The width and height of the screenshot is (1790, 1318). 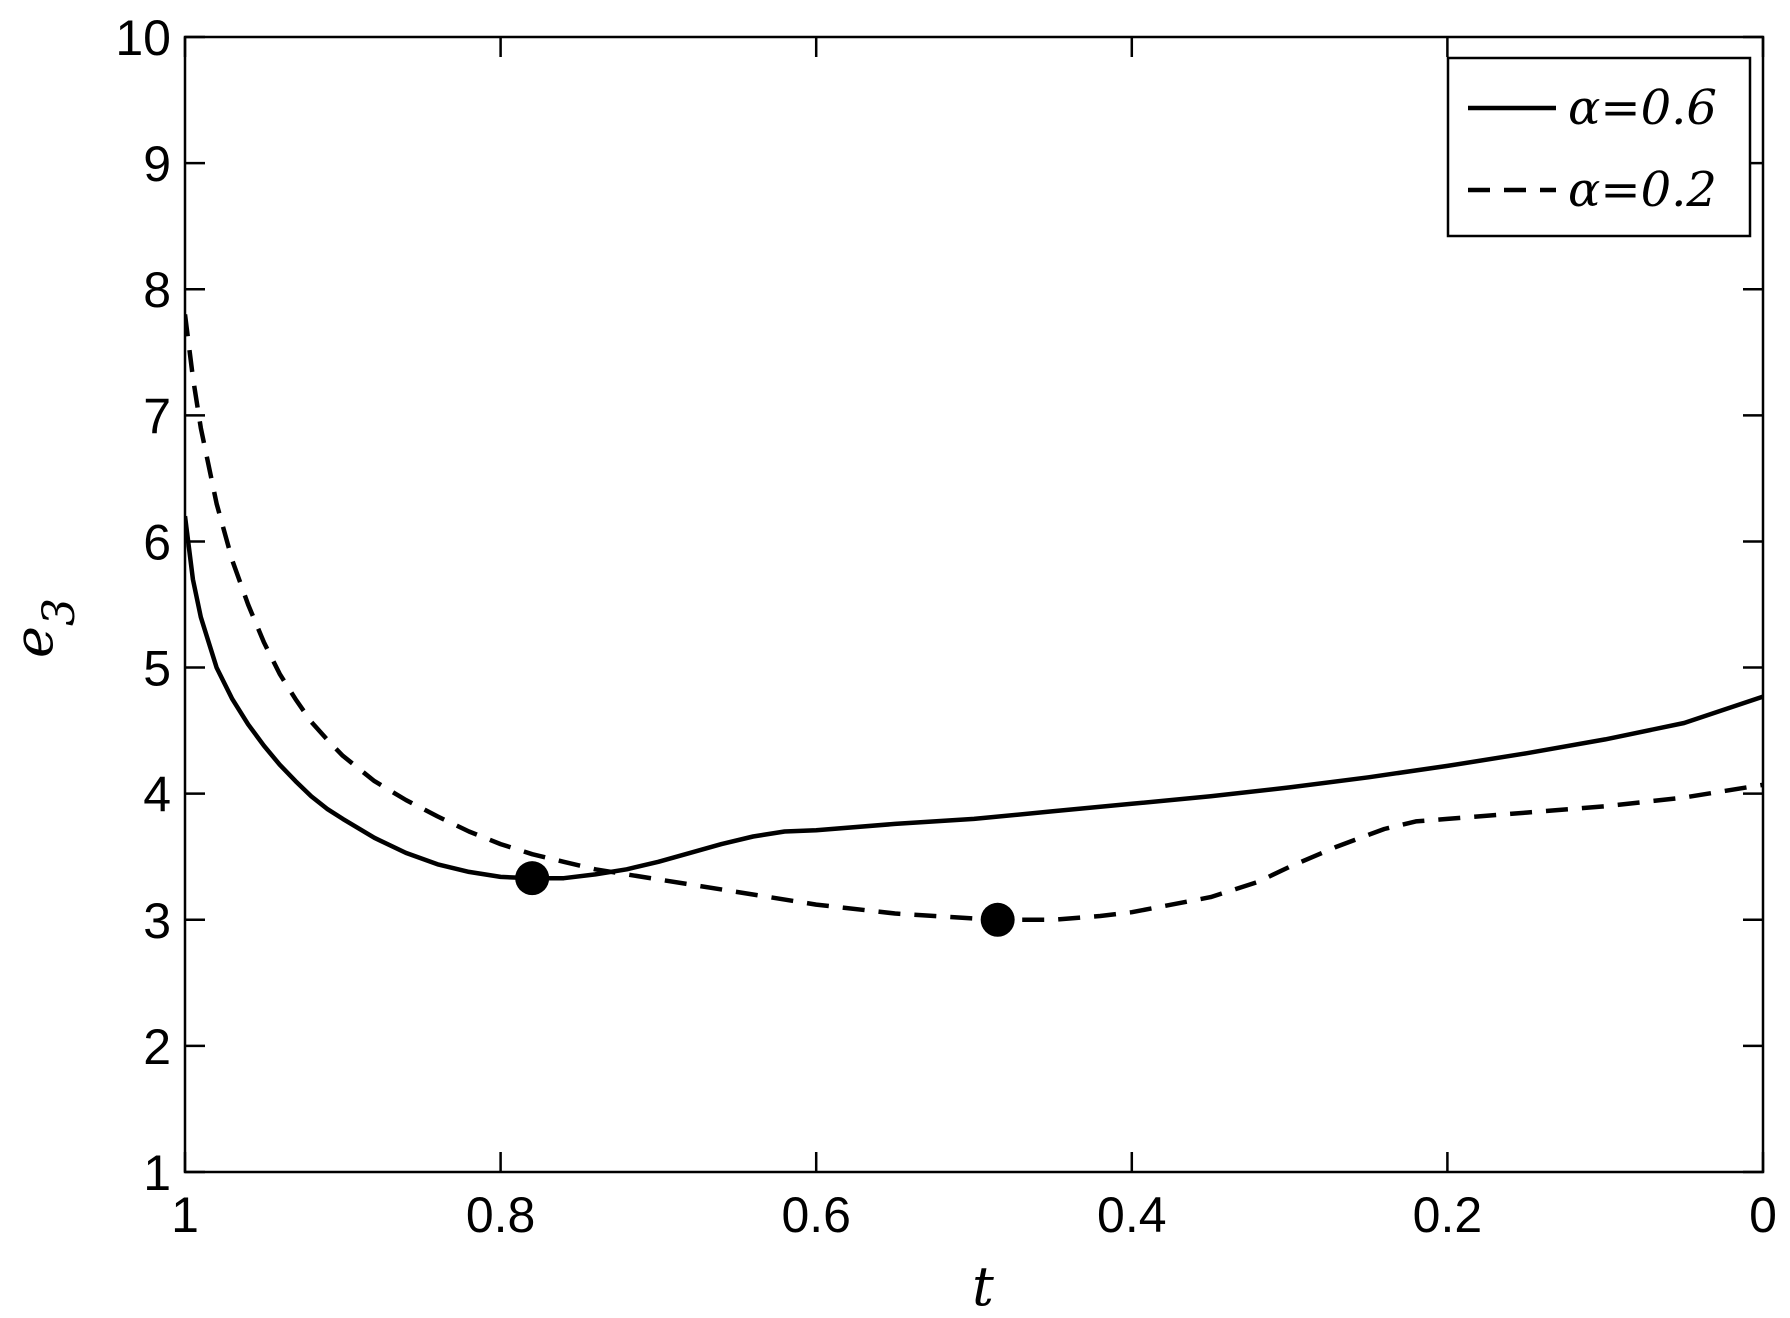 I want to click on y-tick-label: 1, so click(x=157, y=1173).